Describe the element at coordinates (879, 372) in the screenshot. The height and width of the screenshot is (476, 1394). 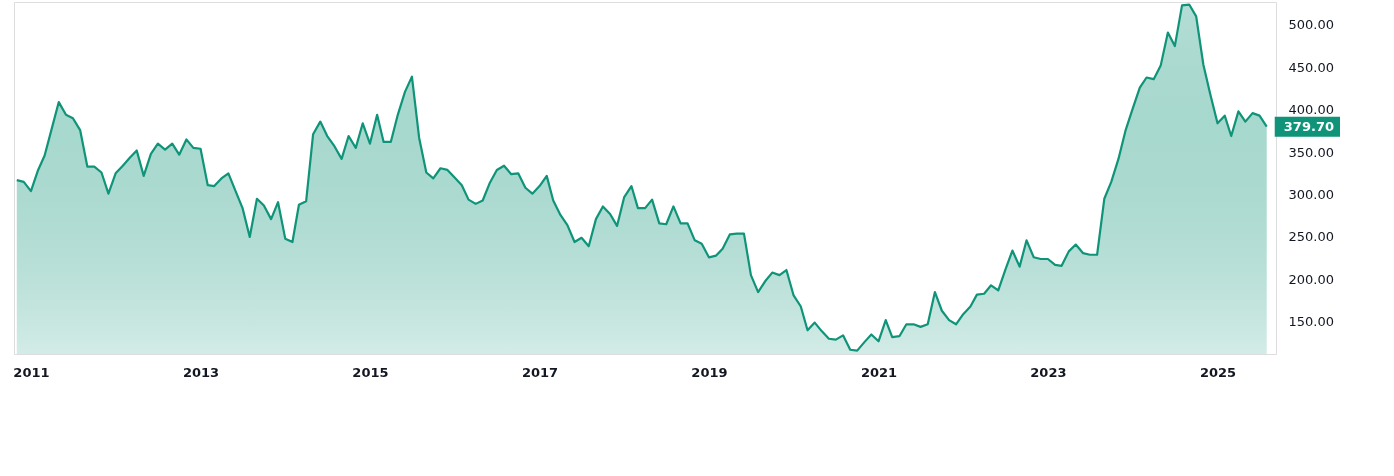
I see `x-tick-label: 2021` at that location.